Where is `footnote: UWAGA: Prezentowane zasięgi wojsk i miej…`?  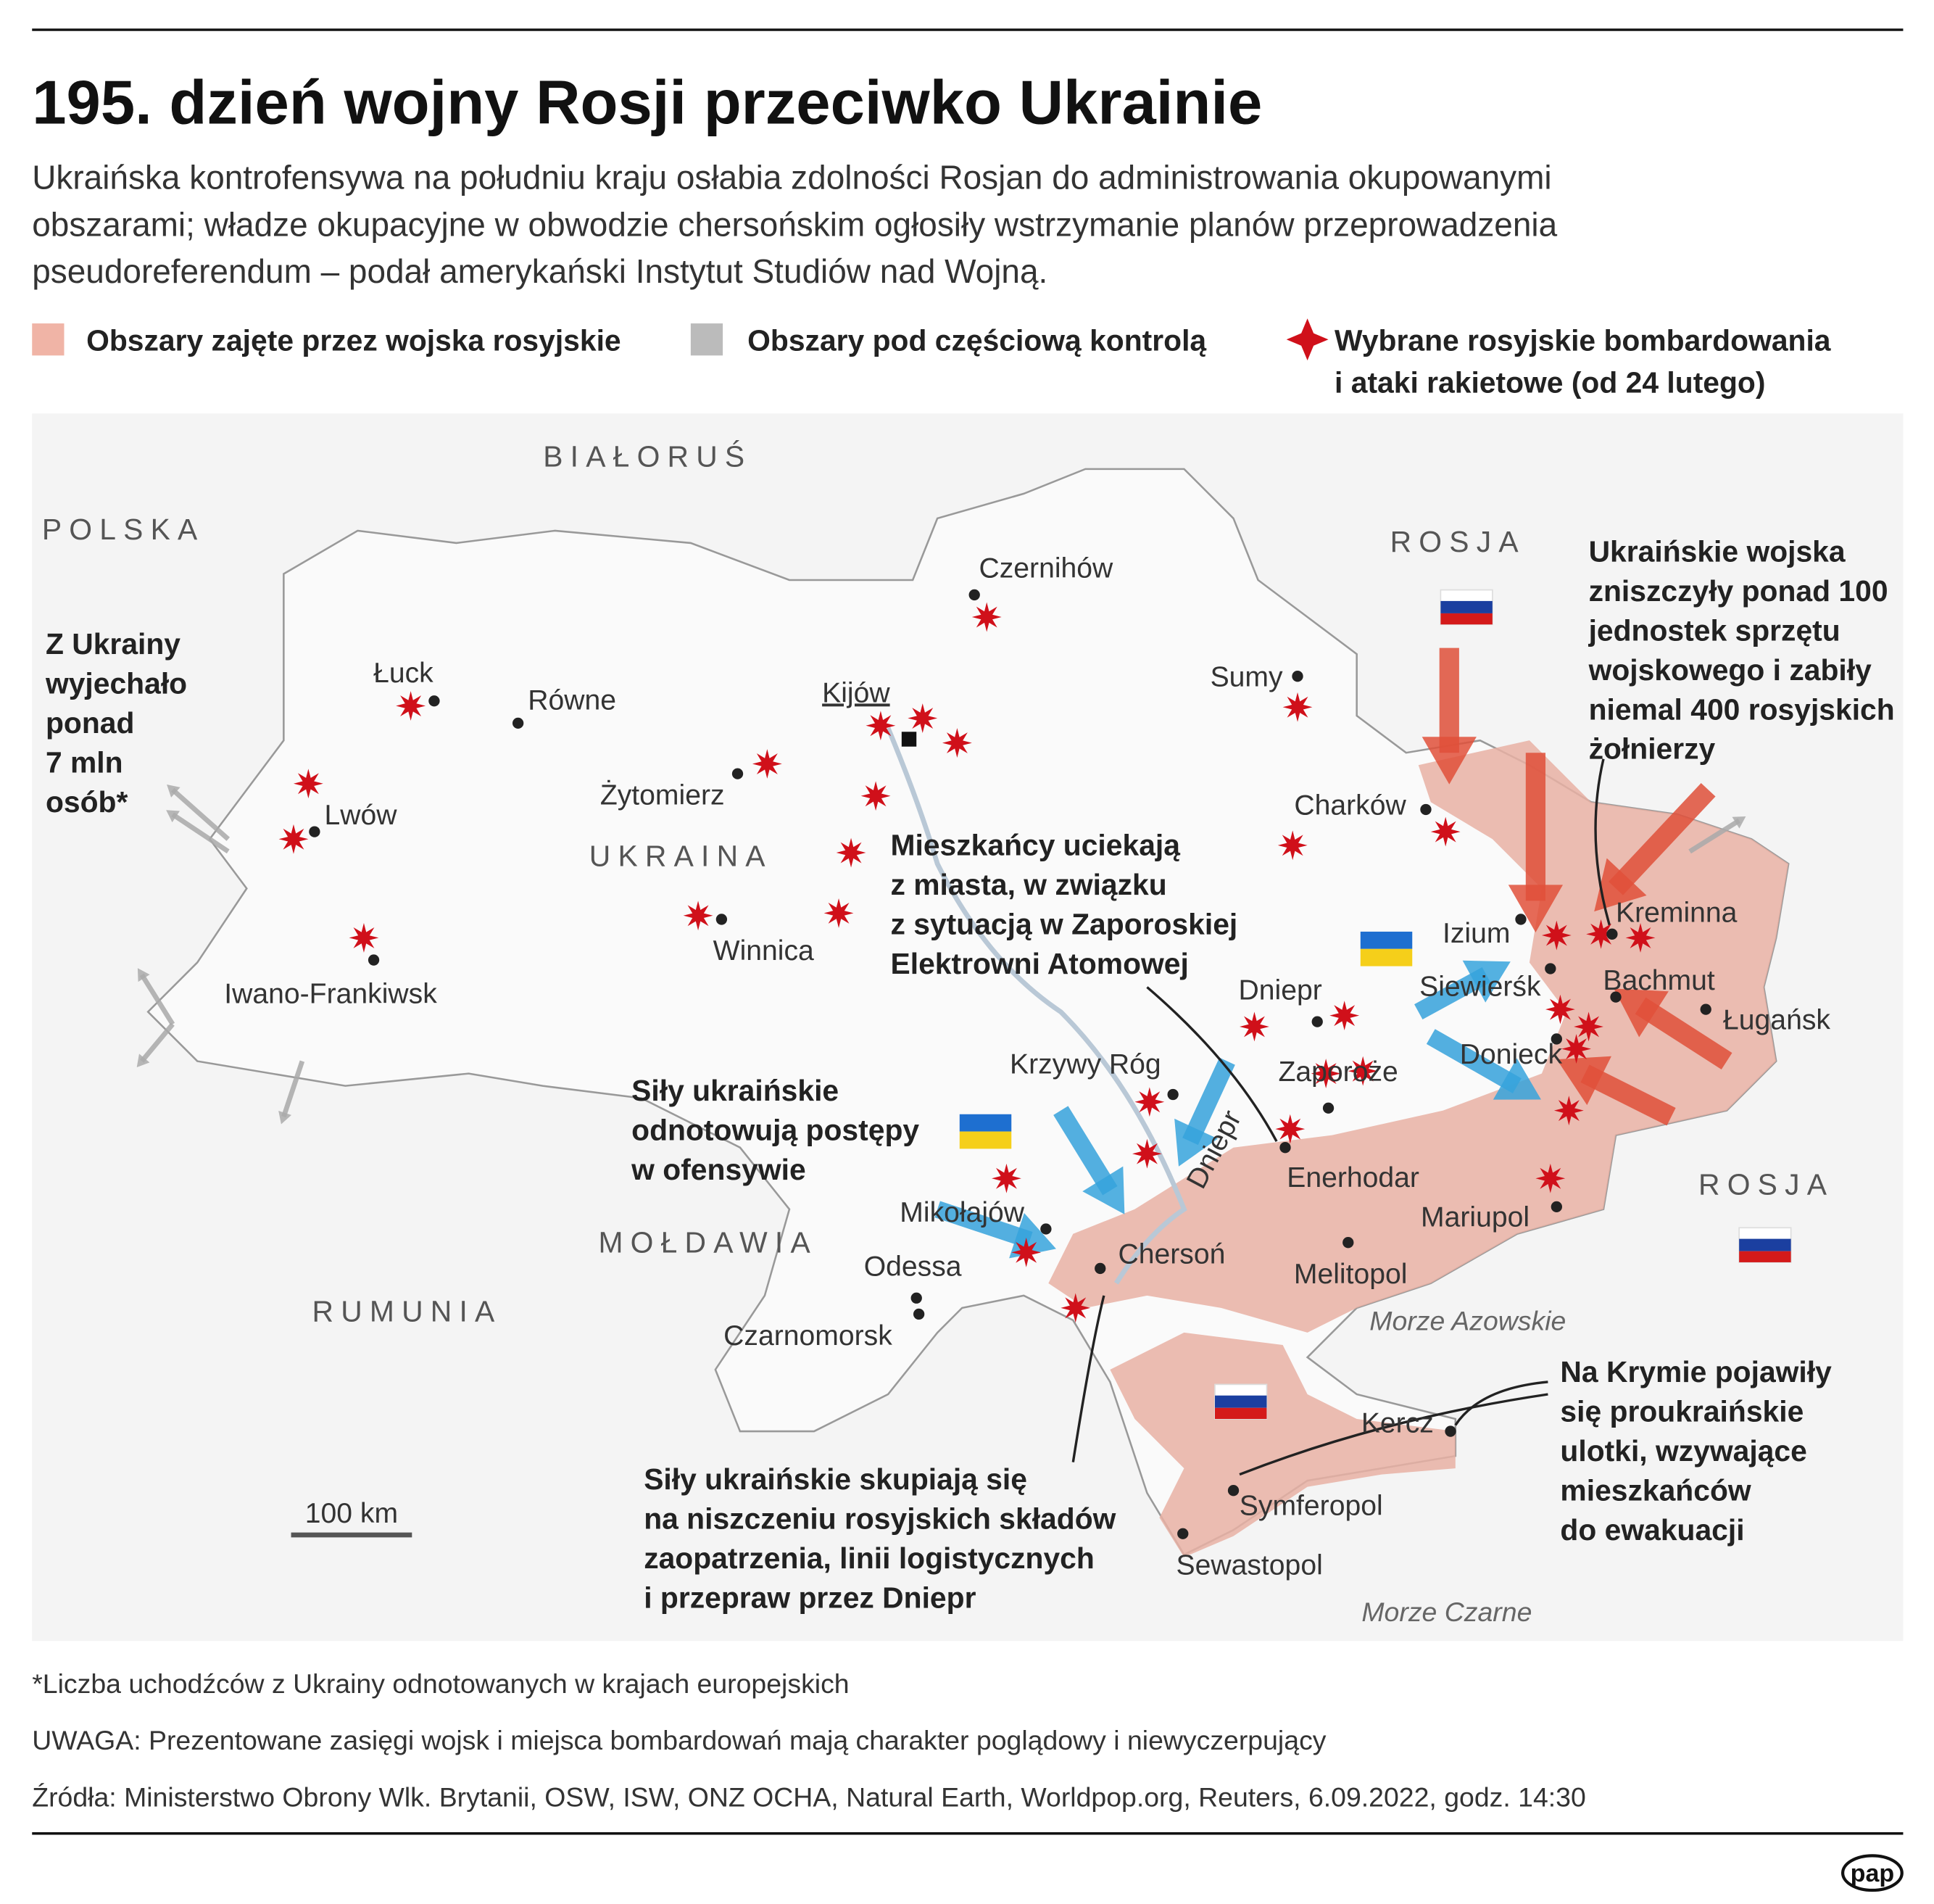 footnote: UWAGA: Prezentowane zasięgi wojsk i miej… is located at coordinates (679, 1740).